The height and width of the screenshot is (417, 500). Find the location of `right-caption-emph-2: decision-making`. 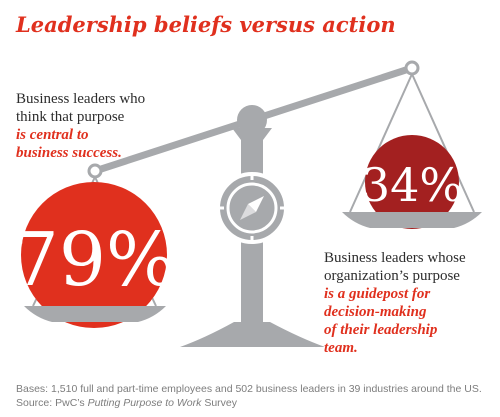

right-caption-emph-2: decision-making is located at coordinates (375, 312).